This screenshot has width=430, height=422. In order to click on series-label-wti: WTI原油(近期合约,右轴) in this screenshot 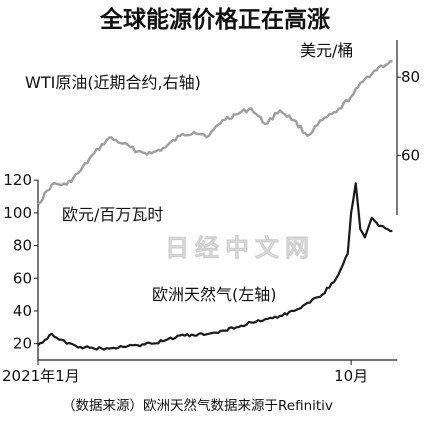, I will do `click(113, 82)`.